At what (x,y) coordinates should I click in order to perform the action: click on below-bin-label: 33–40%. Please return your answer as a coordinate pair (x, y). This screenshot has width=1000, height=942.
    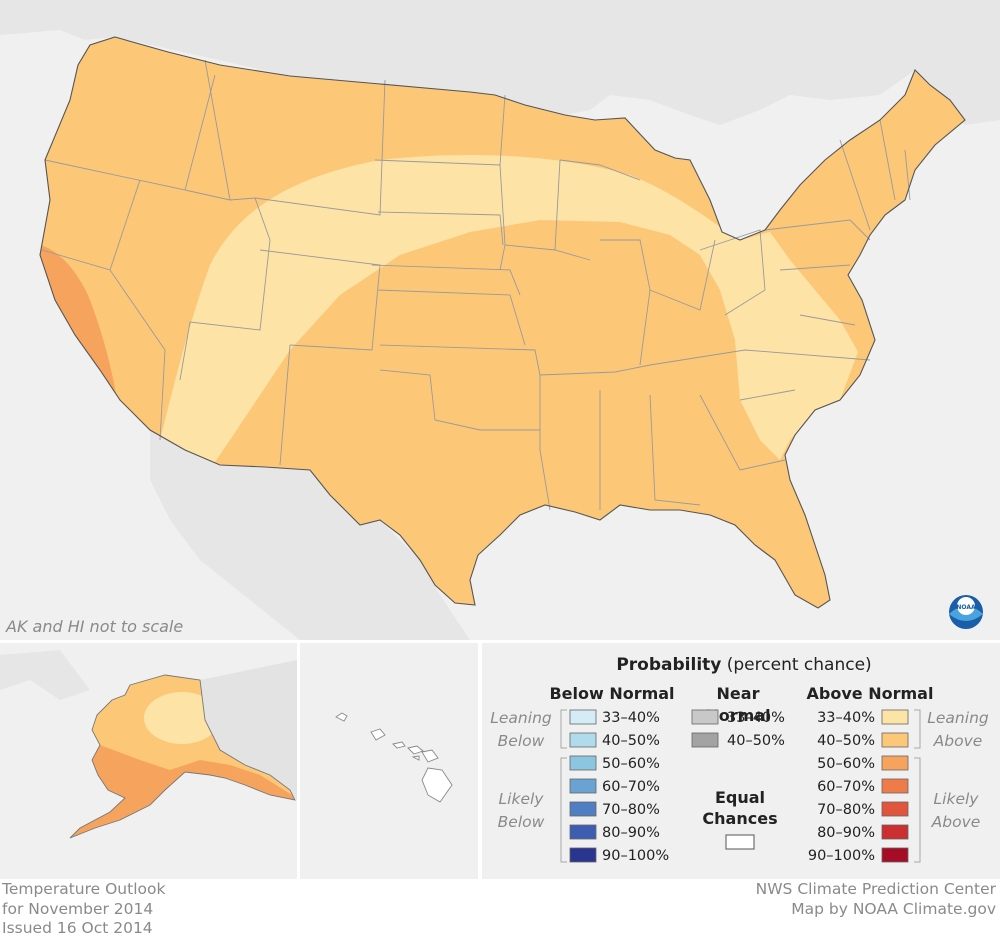
    Looking at the image, I should click on (631, 718).